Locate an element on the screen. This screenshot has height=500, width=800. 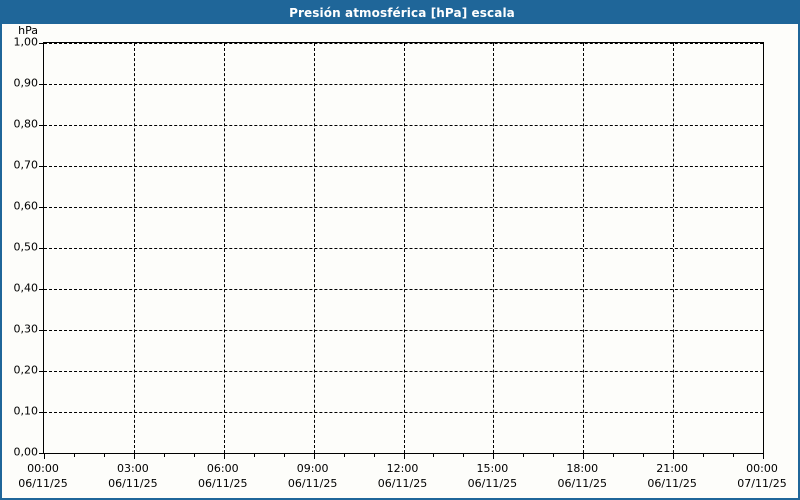
x-axis-tick-label: 09:00 06/11/25 is located at coordinates (312, 476).